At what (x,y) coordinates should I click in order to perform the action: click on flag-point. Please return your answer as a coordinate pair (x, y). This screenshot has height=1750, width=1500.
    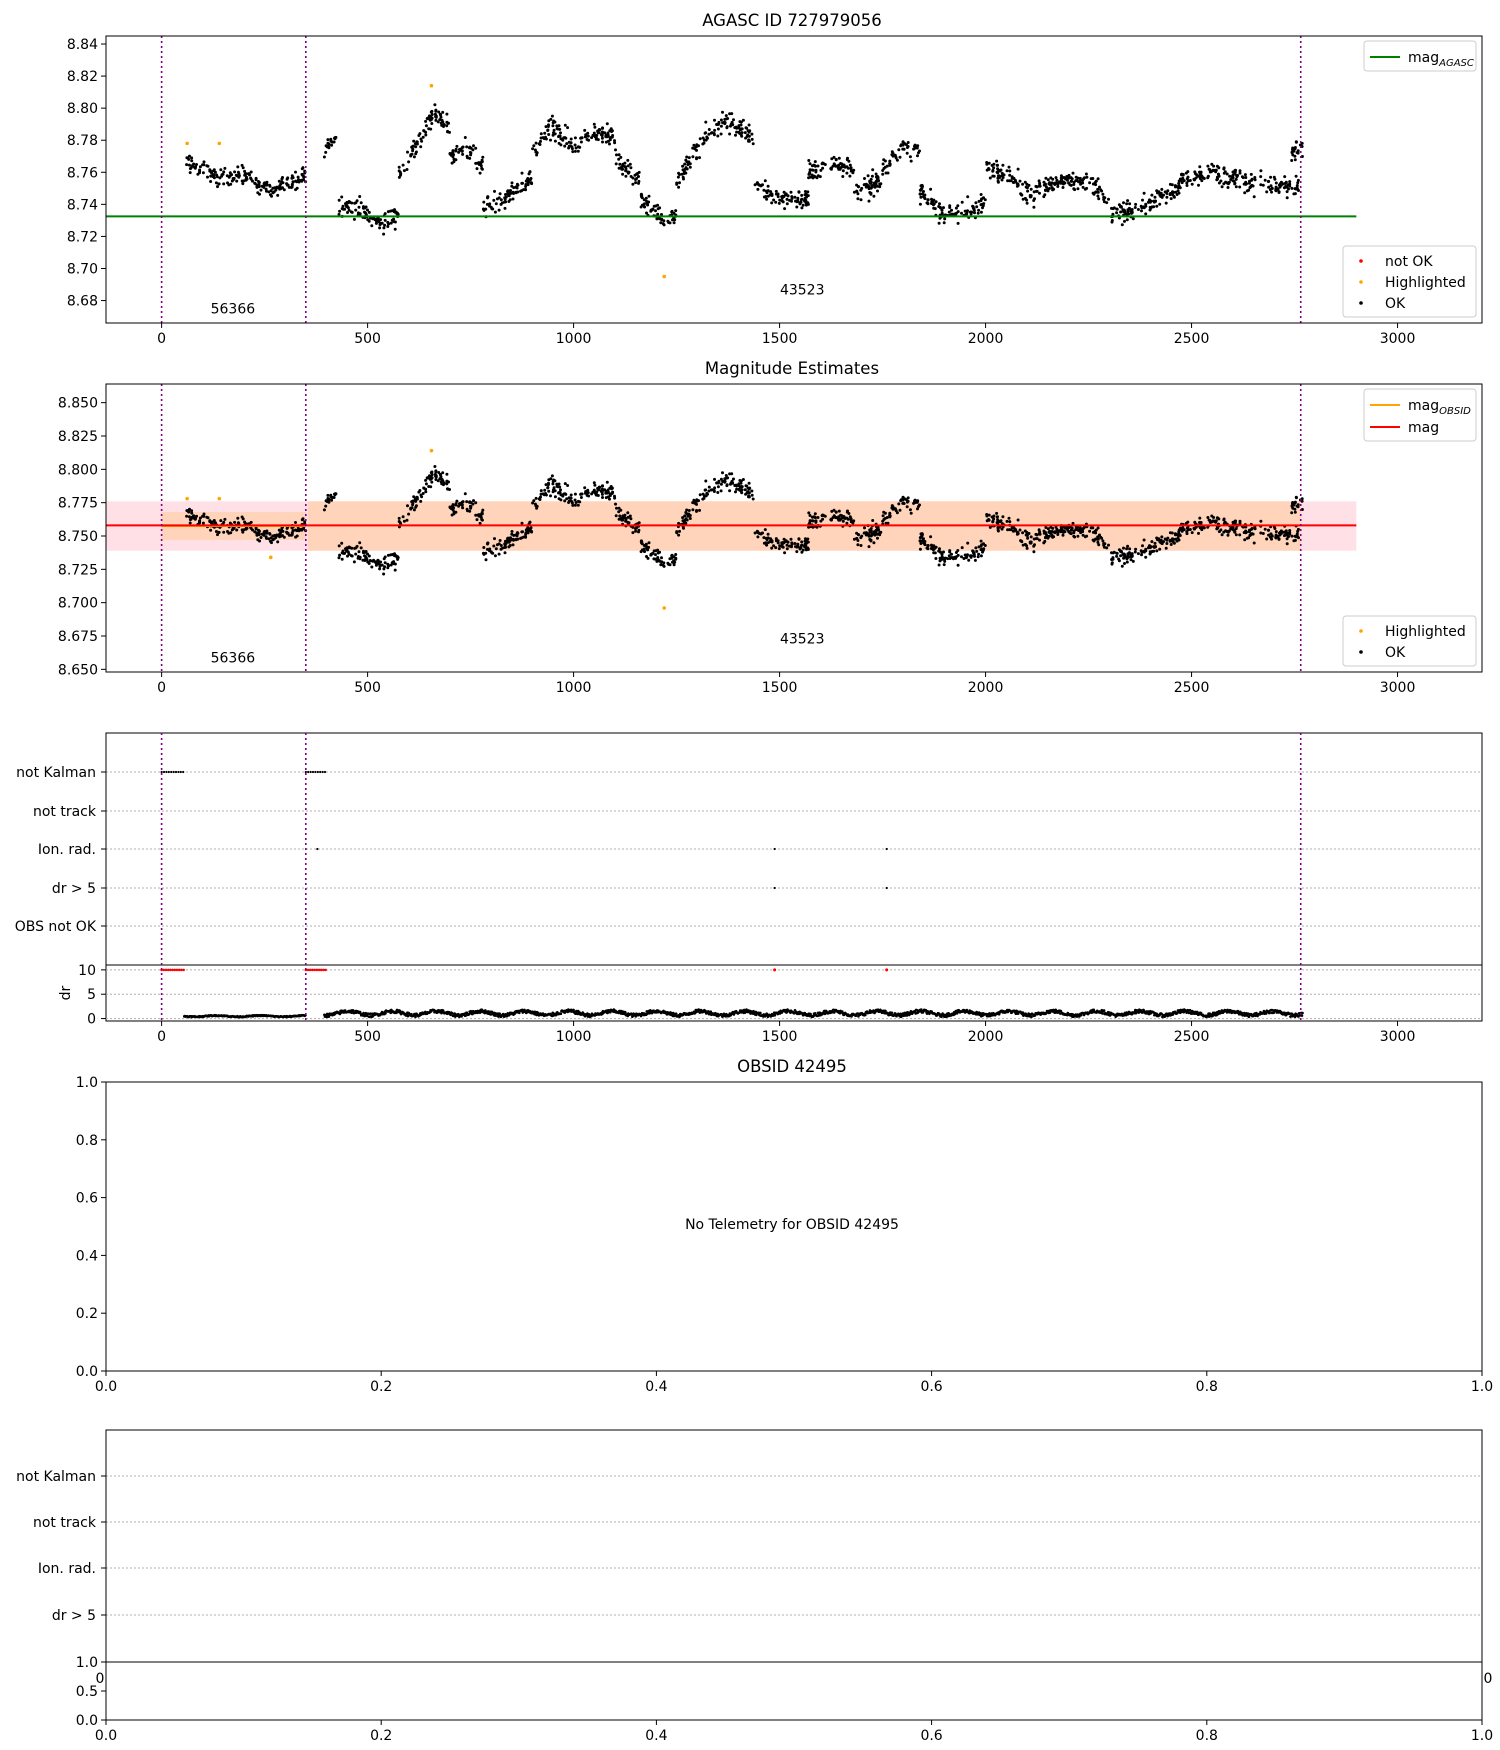
    Looking at the image, I should click on (310, 772).